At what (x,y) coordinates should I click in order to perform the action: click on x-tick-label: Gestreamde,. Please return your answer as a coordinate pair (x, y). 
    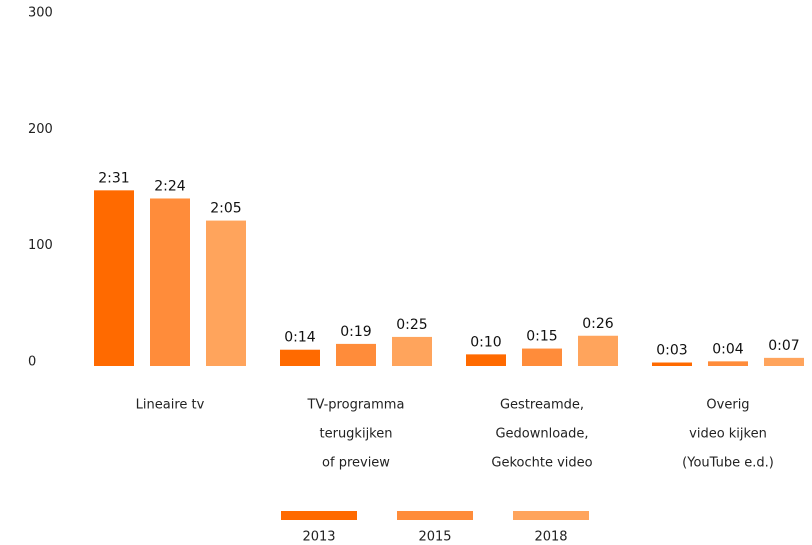
    Looking at the image, I should click on (542, 405).